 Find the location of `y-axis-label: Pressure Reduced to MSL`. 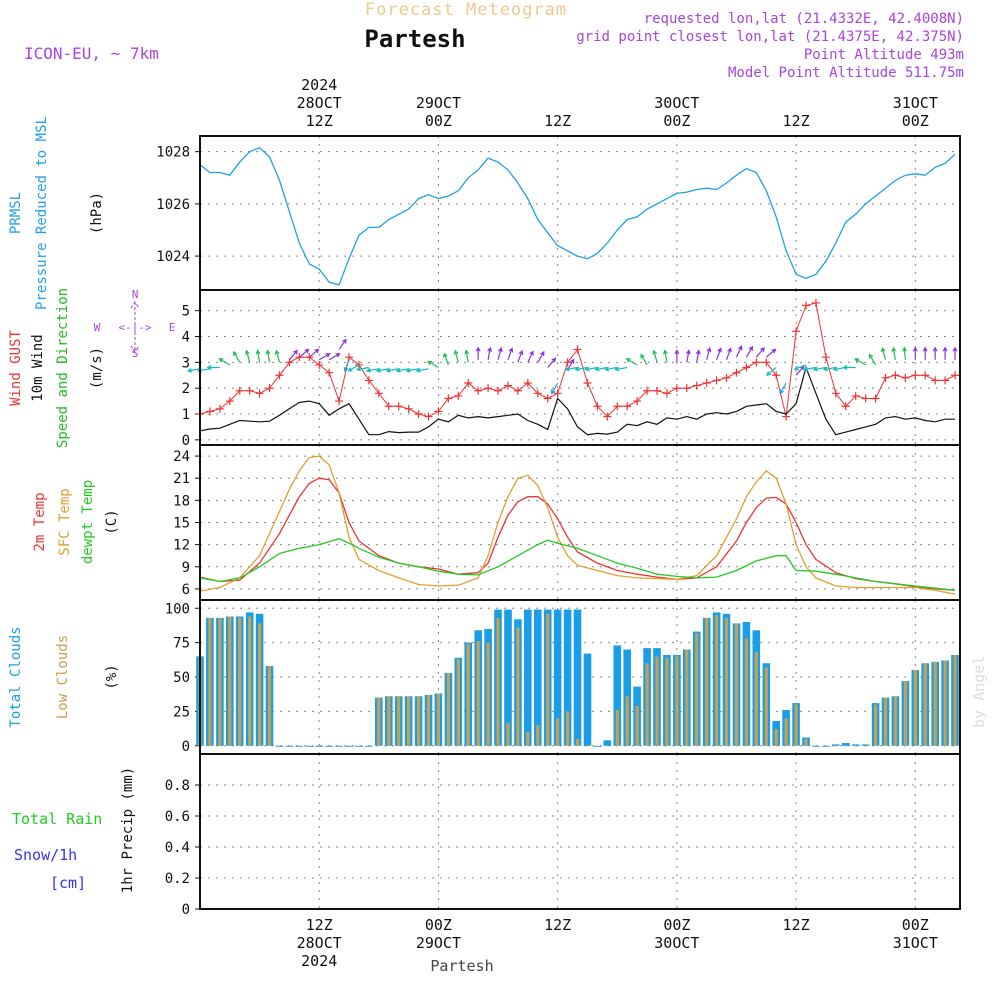

y-axis-label: Pressure Reduced to MSL is located at coordinates (42, 213).